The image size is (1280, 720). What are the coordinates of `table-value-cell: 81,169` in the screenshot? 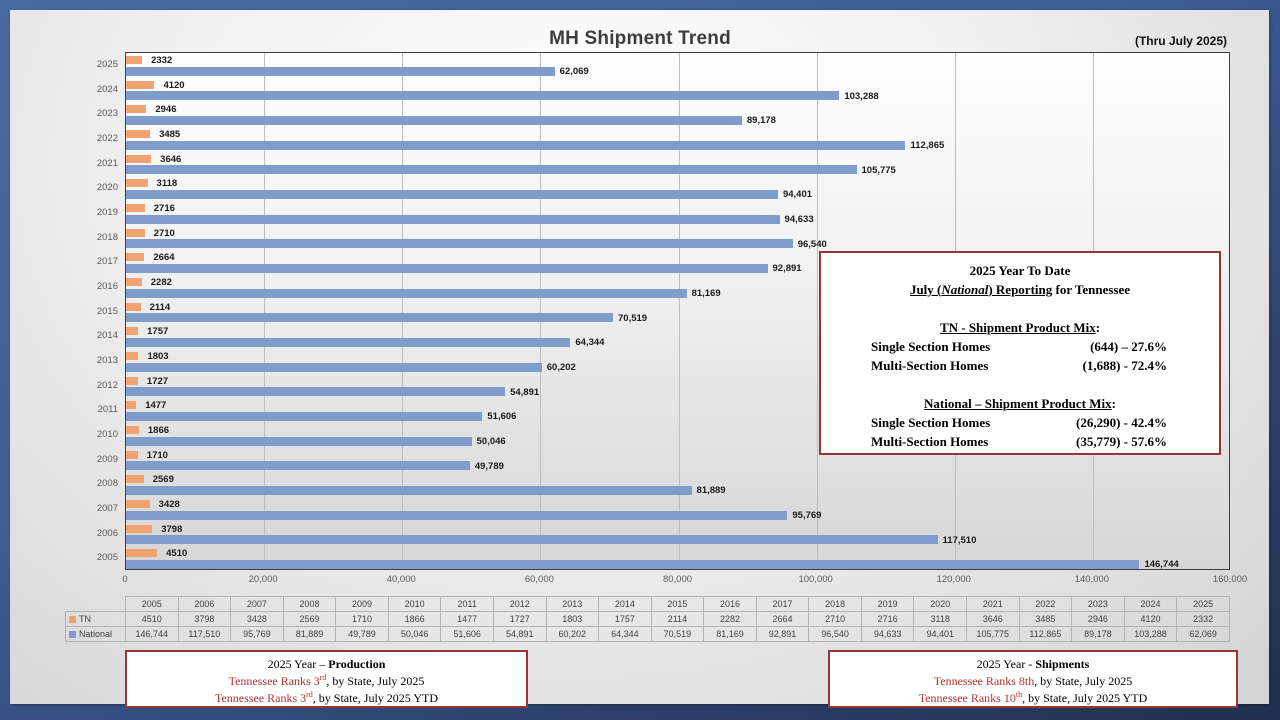 It's located at (730, 634).